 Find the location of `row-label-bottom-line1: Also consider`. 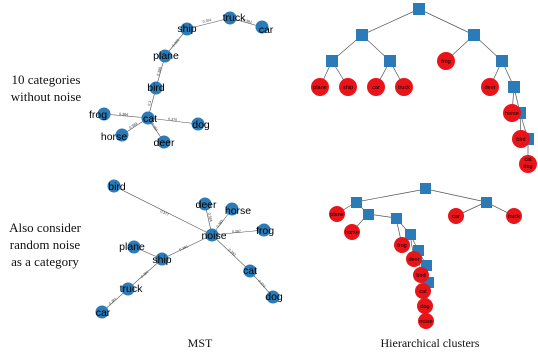

row-label-bottom-line1: Also consider is located at coordinates (45, 227).